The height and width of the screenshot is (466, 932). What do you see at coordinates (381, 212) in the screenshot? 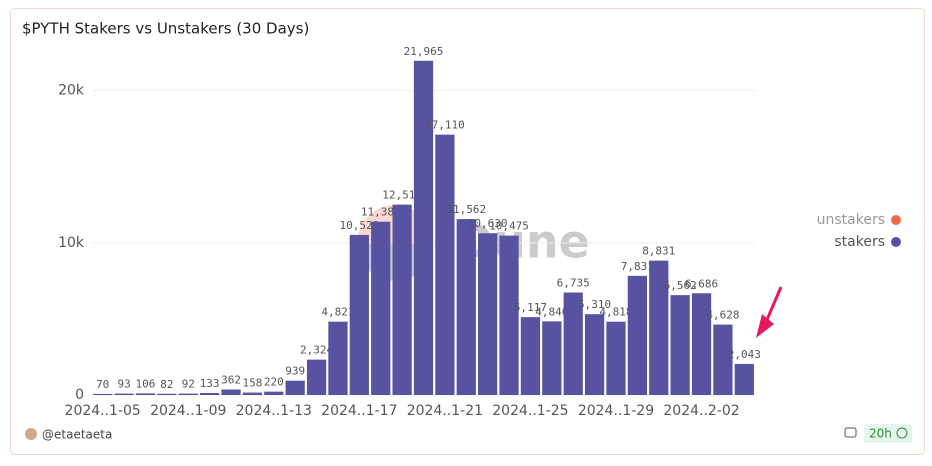
I see `data-label: 11,388` at bounding box center [381, 212].